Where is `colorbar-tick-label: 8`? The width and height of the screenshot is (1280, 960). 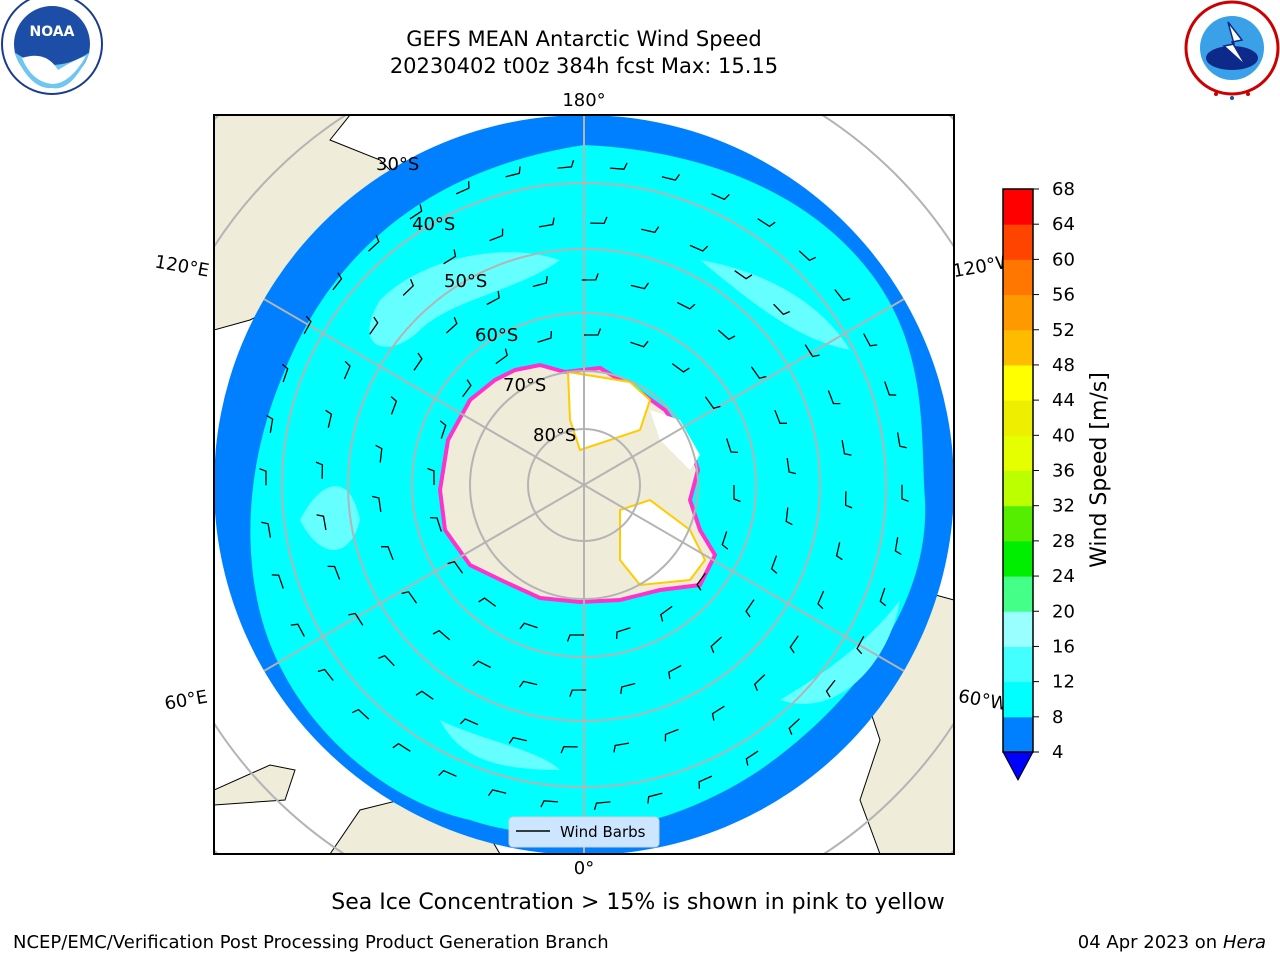 colorbar-tick-label: 8 is located at coordinates (1057, 717).